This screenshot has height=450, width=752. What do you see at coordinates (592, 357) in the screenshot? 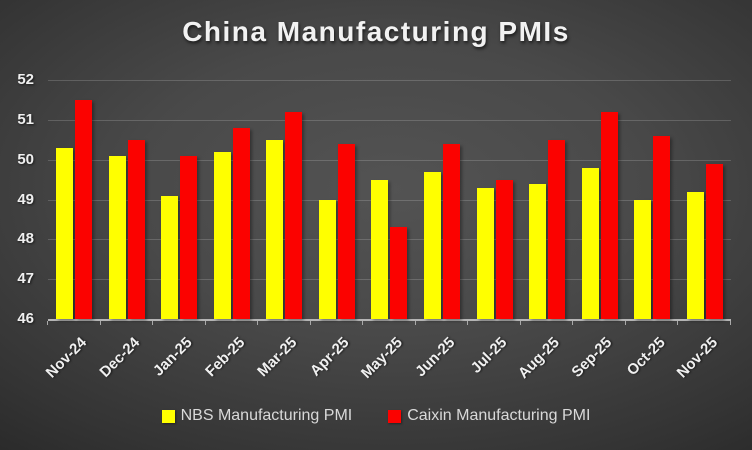
I see `x-tick-label: Sep-25` at bounding box center [592, 357].